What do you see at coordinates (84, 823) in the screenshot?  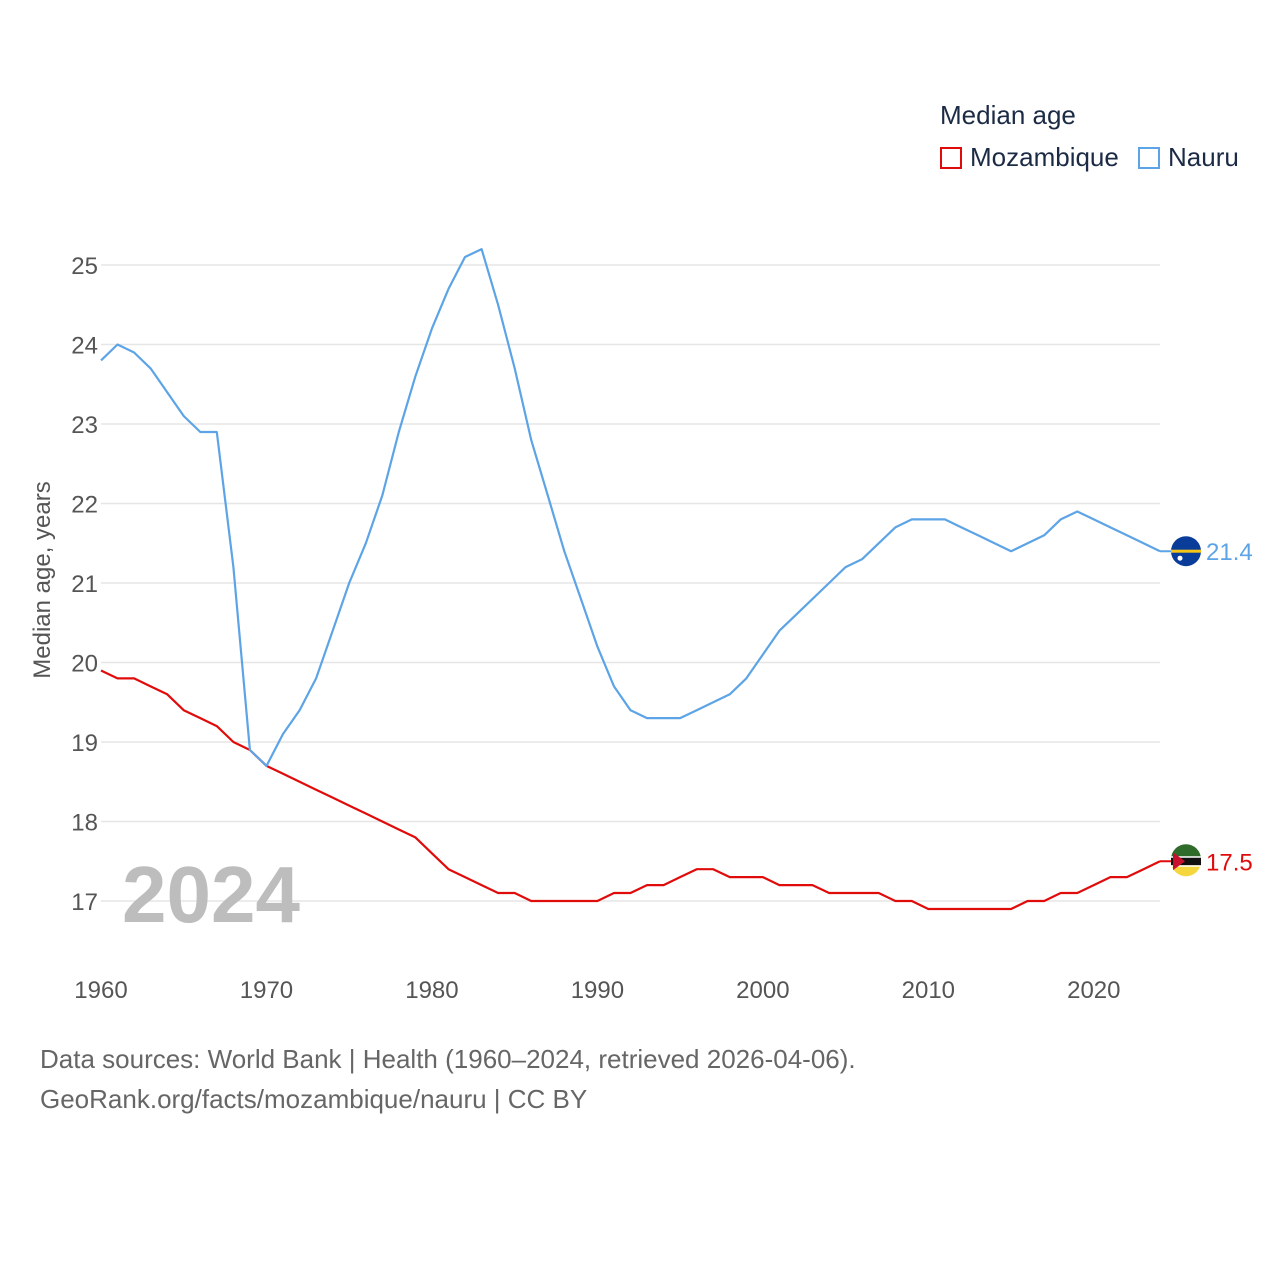 I see `y-tick-label: 18` at bounding box center [84, 823].